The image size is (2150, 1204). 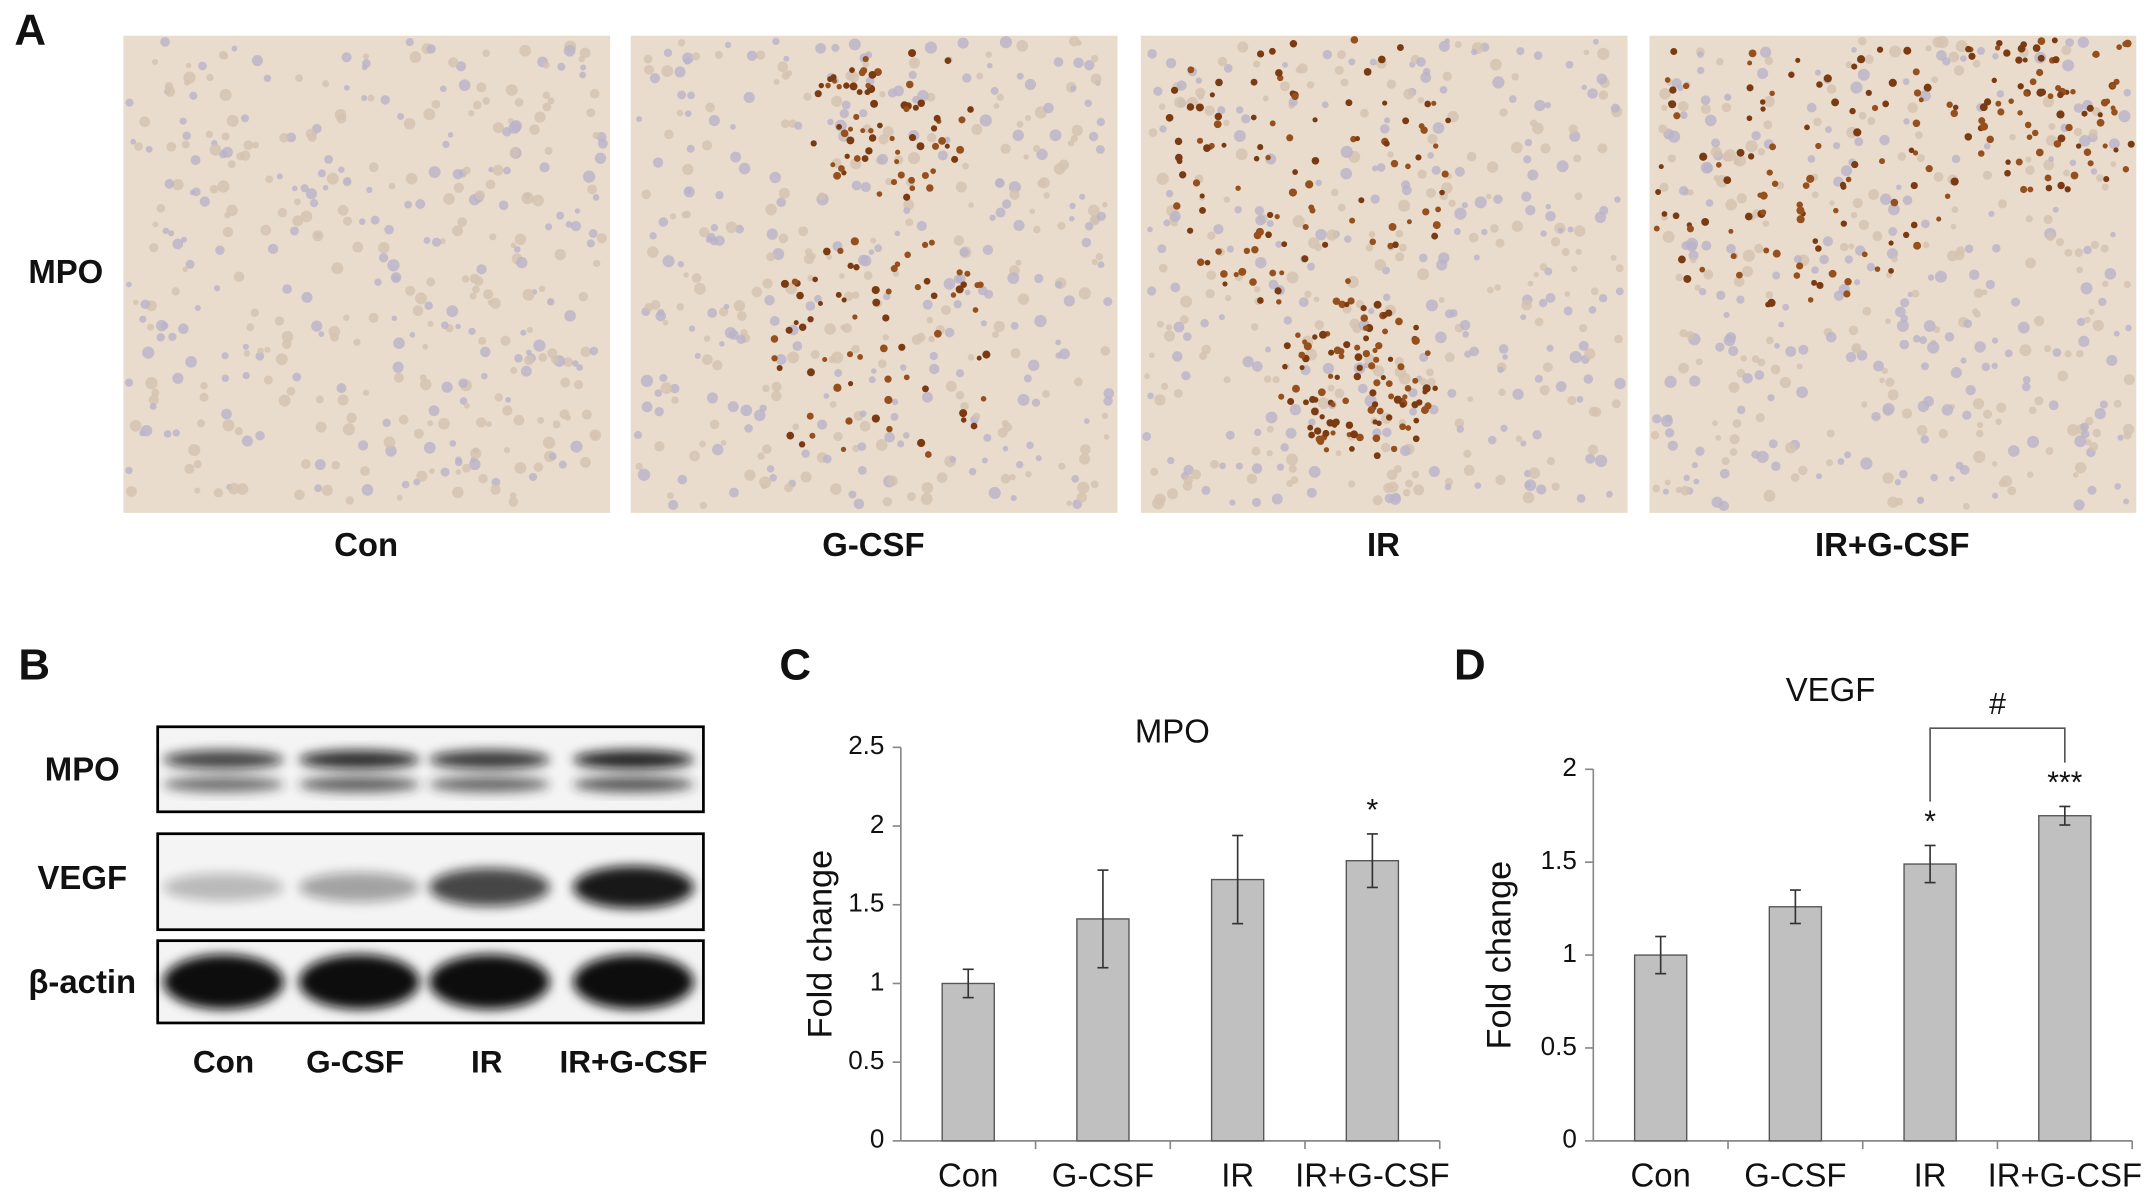 I want to click on band, so click(x=359, y=887).